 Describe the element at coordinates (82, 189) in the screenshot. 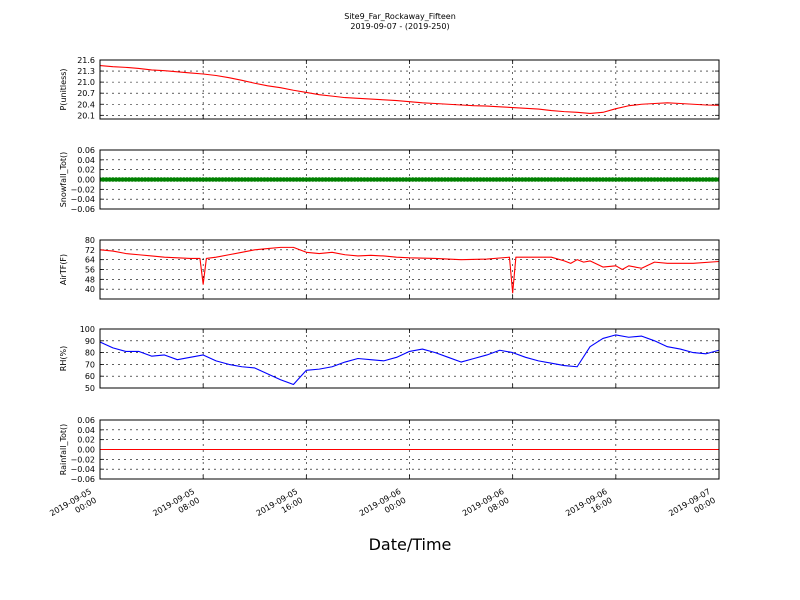

I see `y-tick-label: −0.02` at that location.